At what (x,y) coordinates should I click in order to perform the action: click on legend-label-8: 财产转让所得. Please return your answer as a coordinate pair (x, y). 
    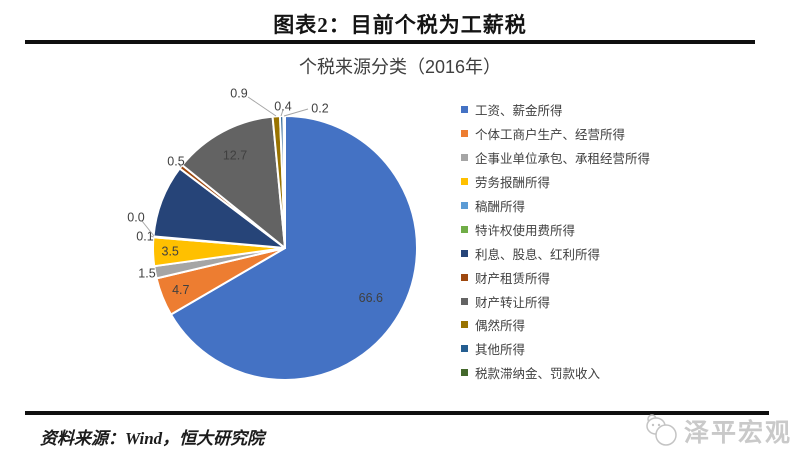
    Looking at the image, I should click on (513, 302).